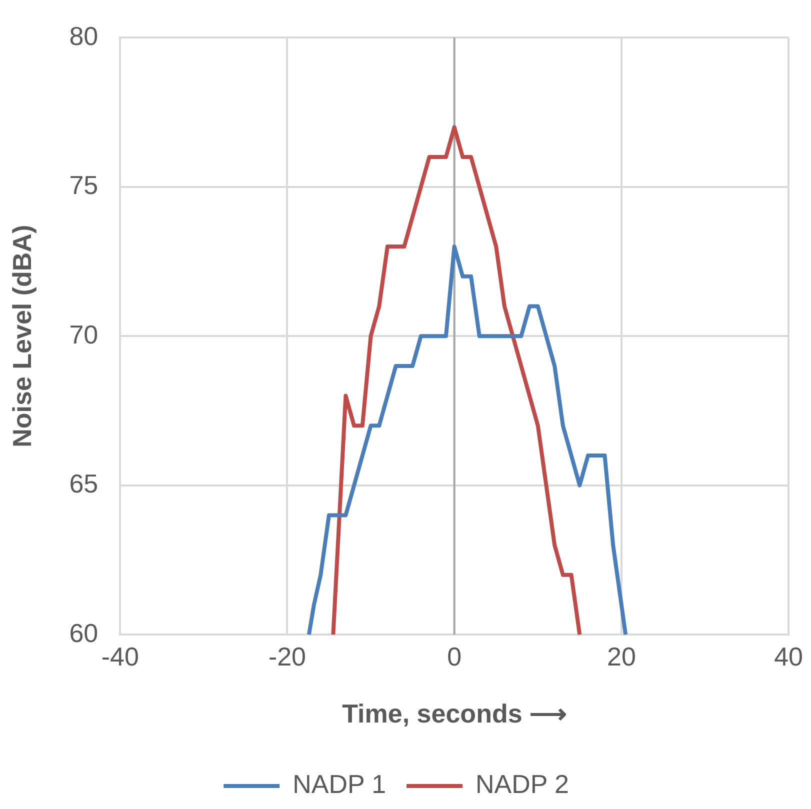 This screenshot has height=809, width=811. Describe the element at coordinates (454, 656) in the screenshot. I see `x-tick-label: 0` at that location.